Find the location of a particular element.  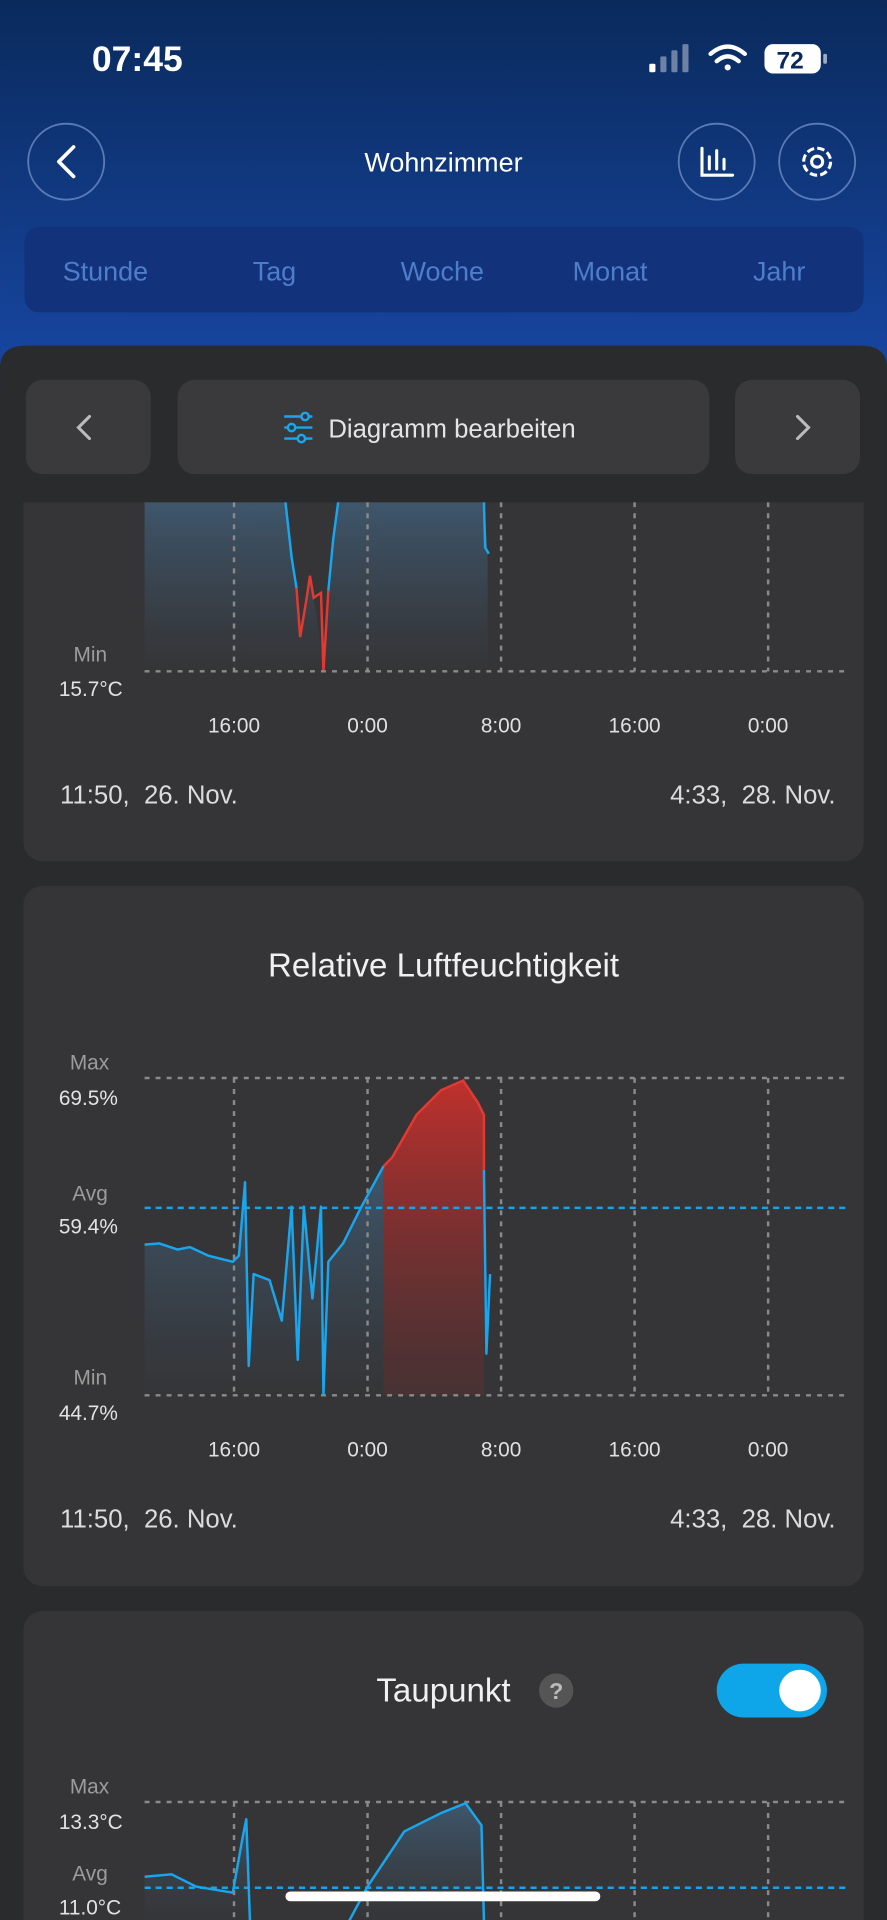

next-icon is located at coordinates (803, 427).